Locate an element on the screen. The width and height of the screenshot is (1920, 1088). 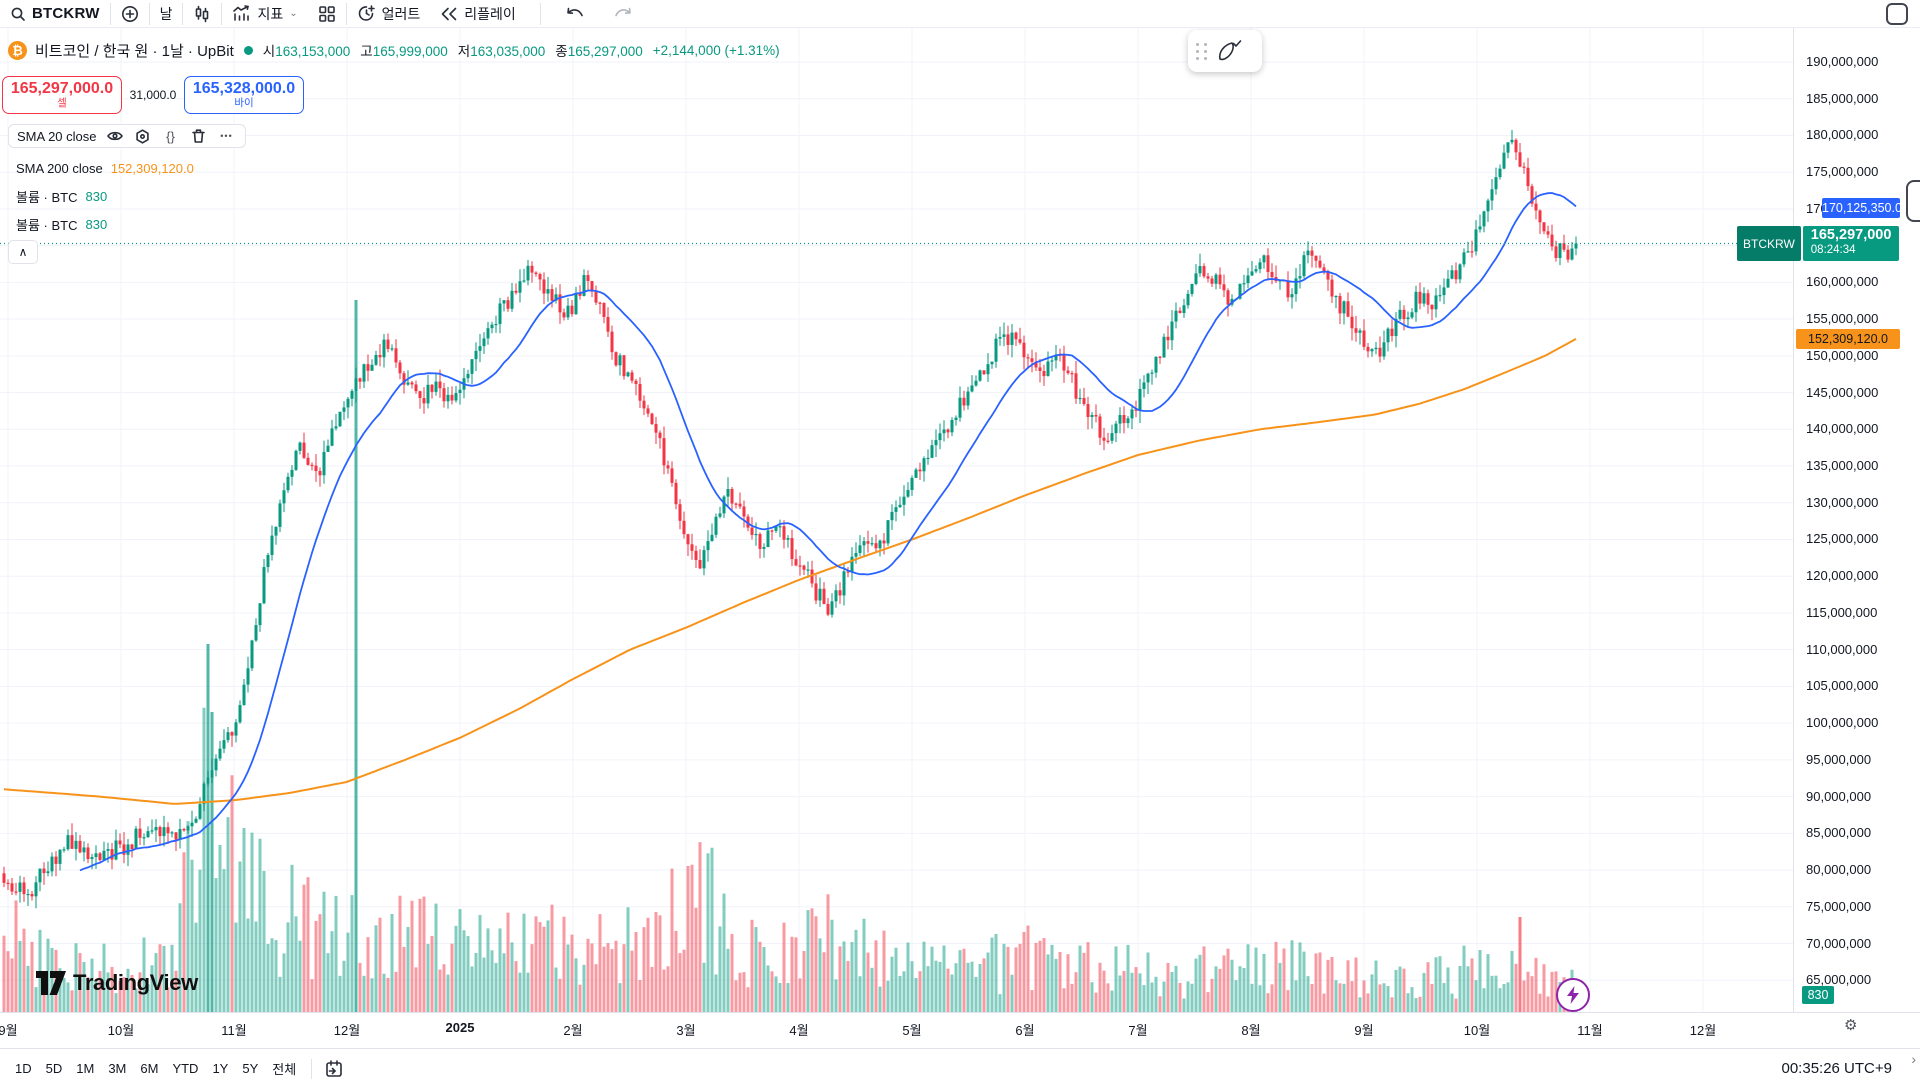
compare-add-button is located at coordinates (130, 14).